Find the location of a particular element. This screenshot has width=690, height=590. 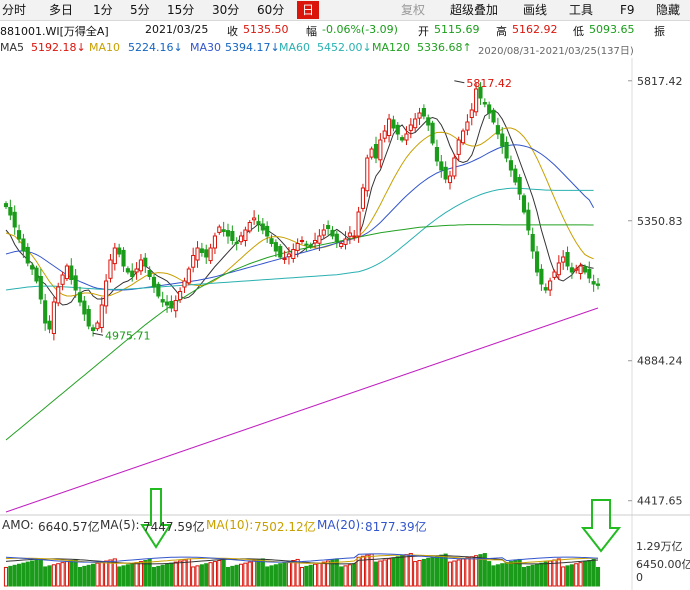

tab-daily: 日 is located at coordinates (308, 10).